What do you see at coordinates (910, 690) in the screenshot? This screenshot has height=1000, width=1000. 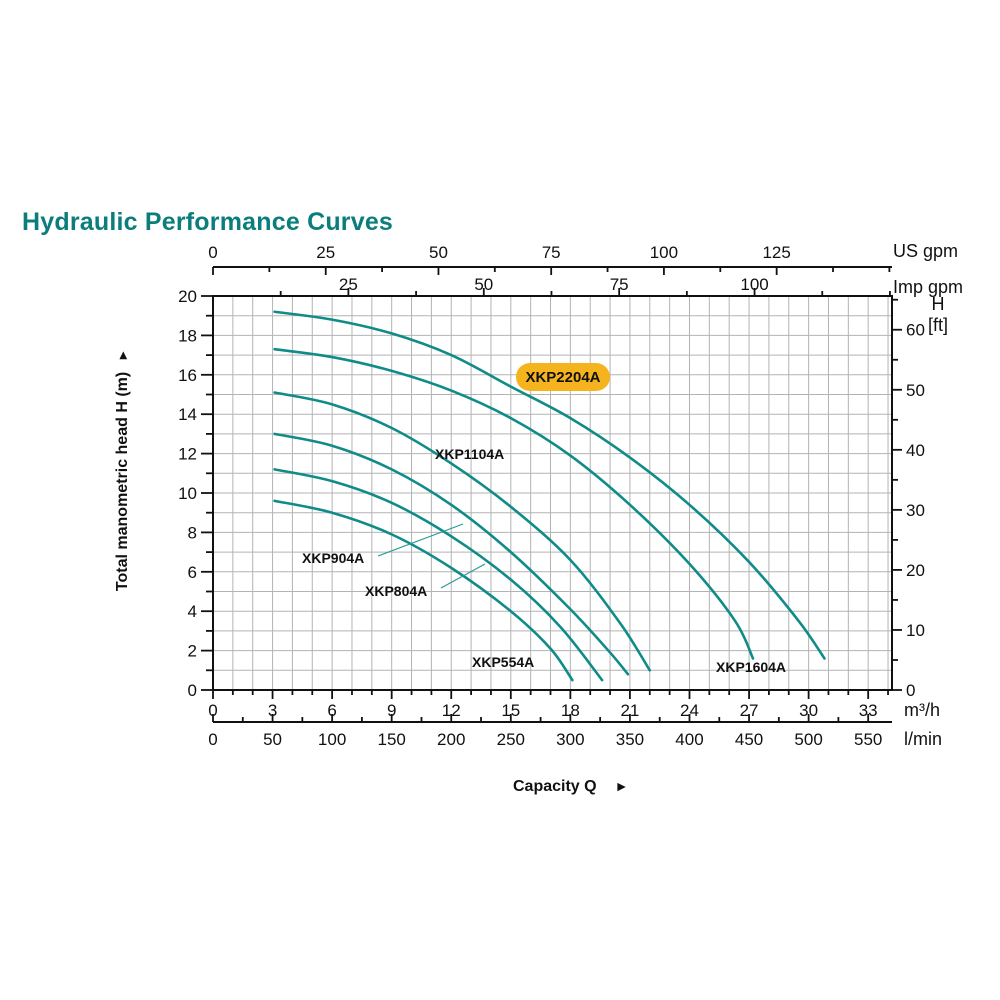 I see `tick-label-h_ft: 0` at bounding box center [910, 690].